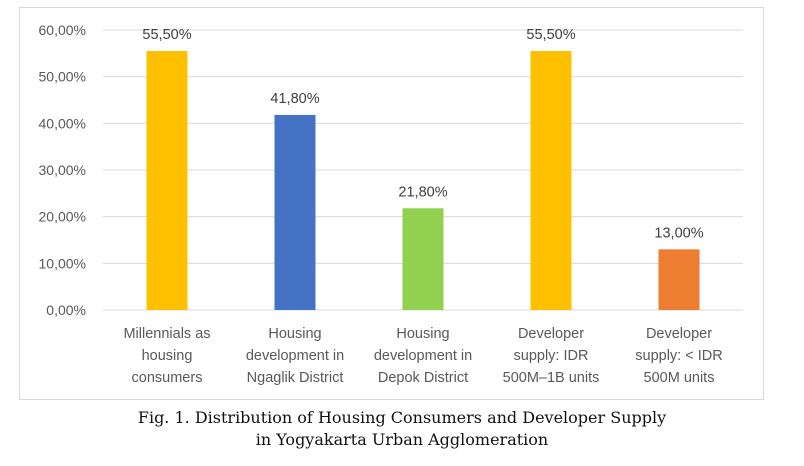 The height and width of the screenshot is (466, 804). I want to click on y-tick-label: 60,00%, so click(62, 30).